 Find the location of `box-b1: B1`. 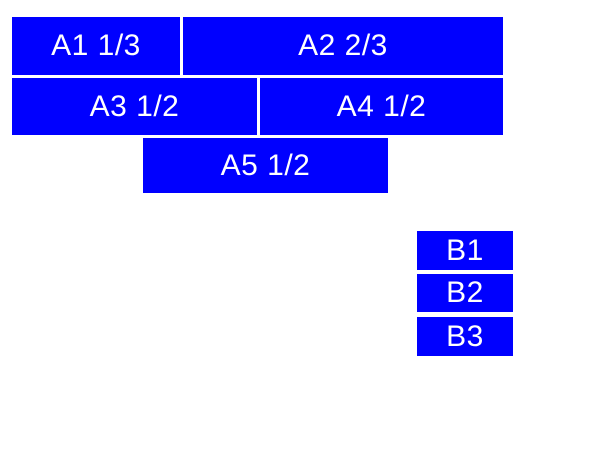

box-b1: B1 is located at coordinates (465, 250).